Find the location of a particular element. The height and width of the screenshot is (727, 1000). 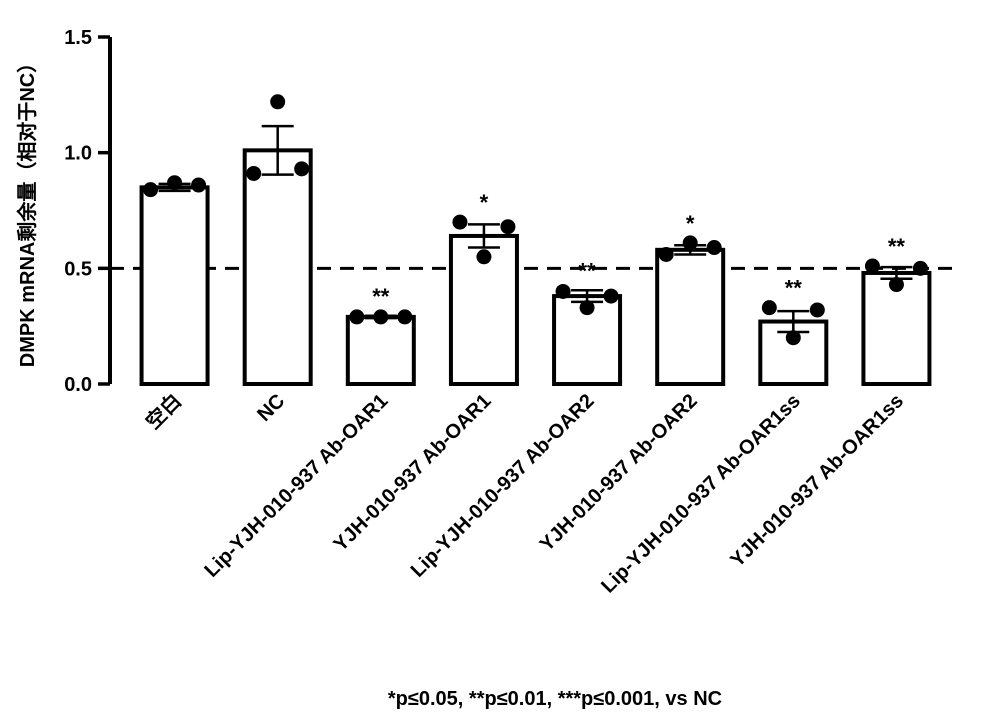

category-label: Lip-YJH-010-937 Ab-OAR1 is located at coordinates (296, 486).